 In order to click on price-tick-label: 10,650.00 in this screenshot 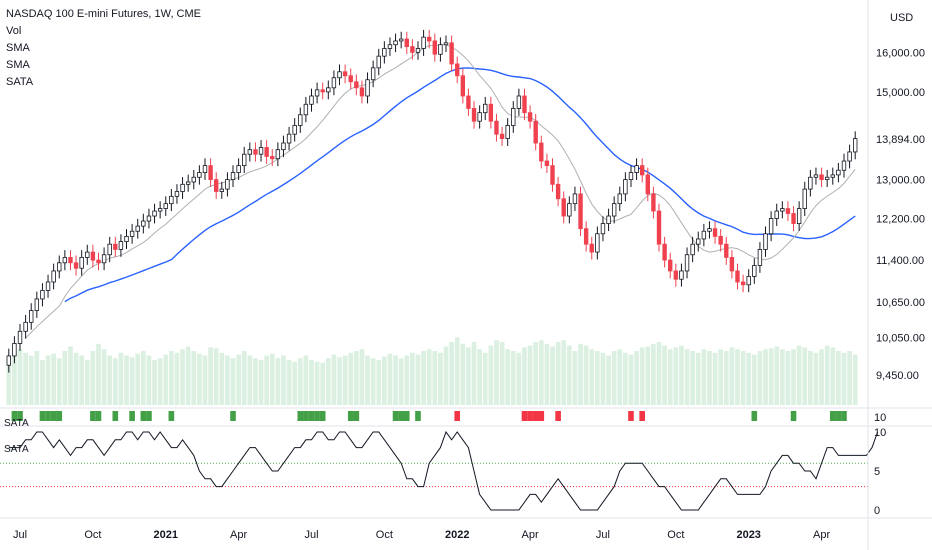, I will do `click(900, 303)`.